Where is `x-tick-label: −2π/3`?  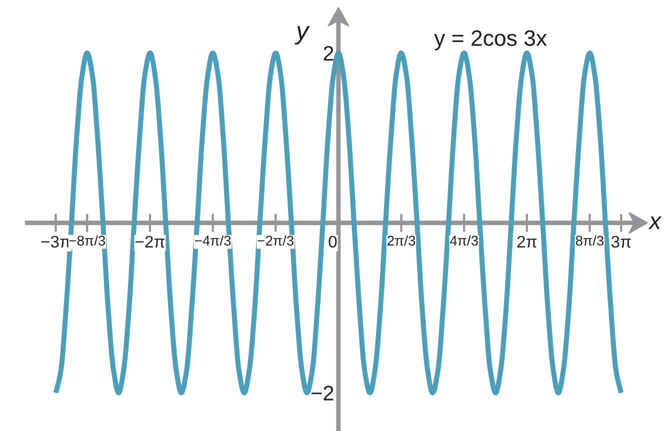
x-tick-label: −2π/3 is located at coordinates (276, 240).